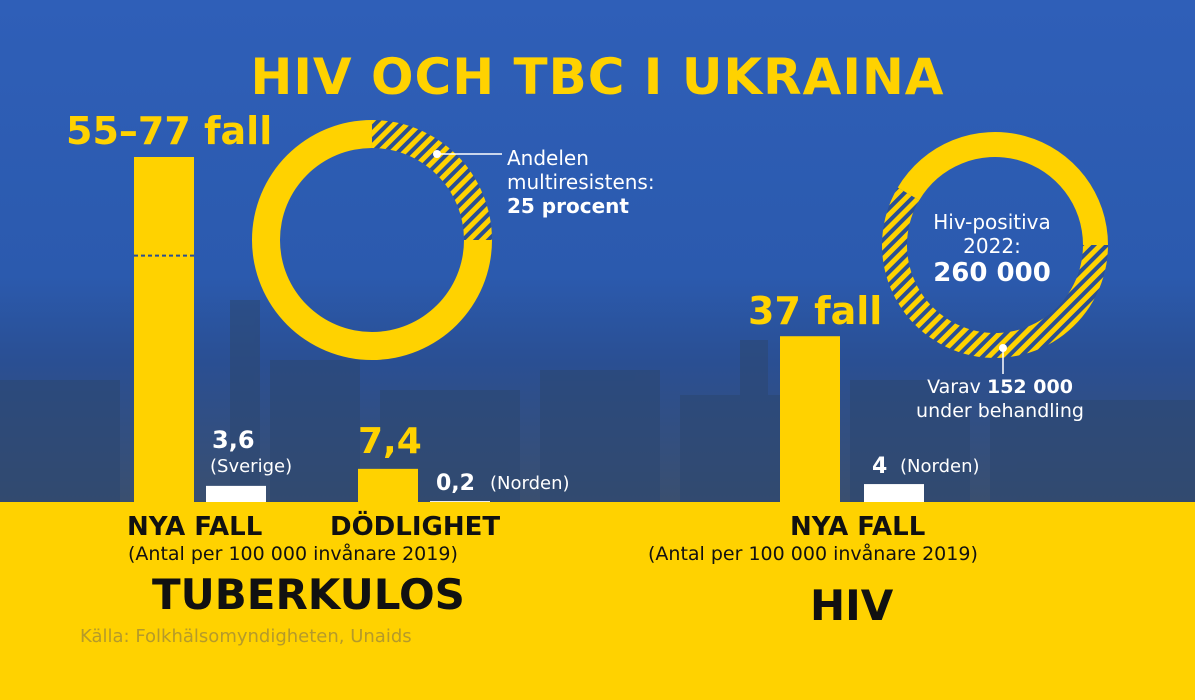  I want to click on source-note: Källa: Folkhälsomyndigheten, Unaids, so click(246, 636).